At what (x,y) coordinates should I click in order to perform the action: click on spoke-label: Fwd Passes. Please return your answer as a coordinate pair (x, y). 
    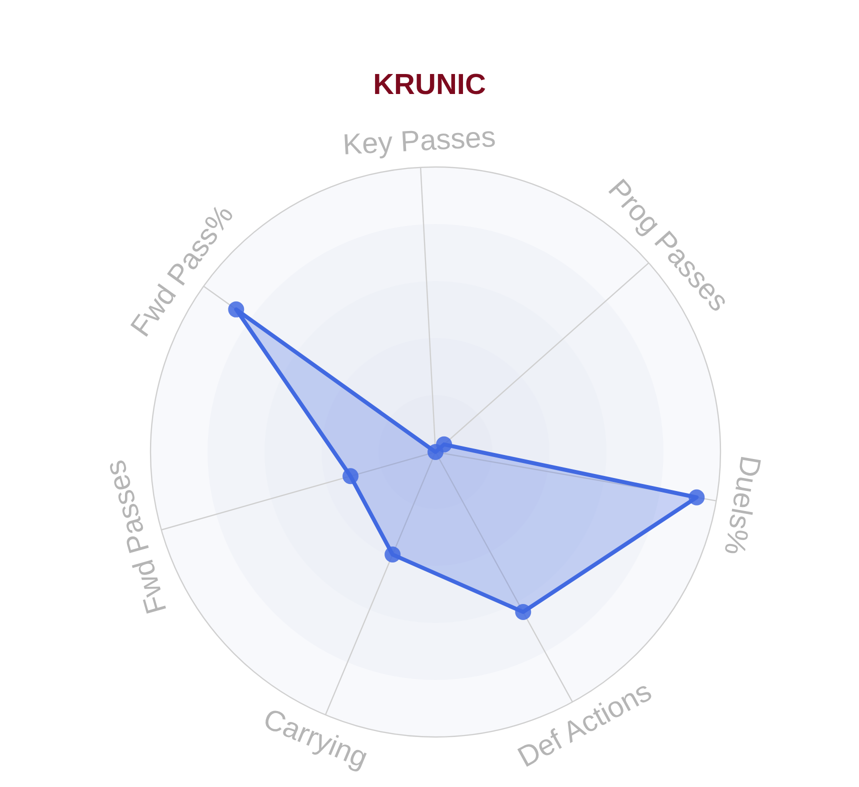
    Looking at the image, I should click on (136, 537).